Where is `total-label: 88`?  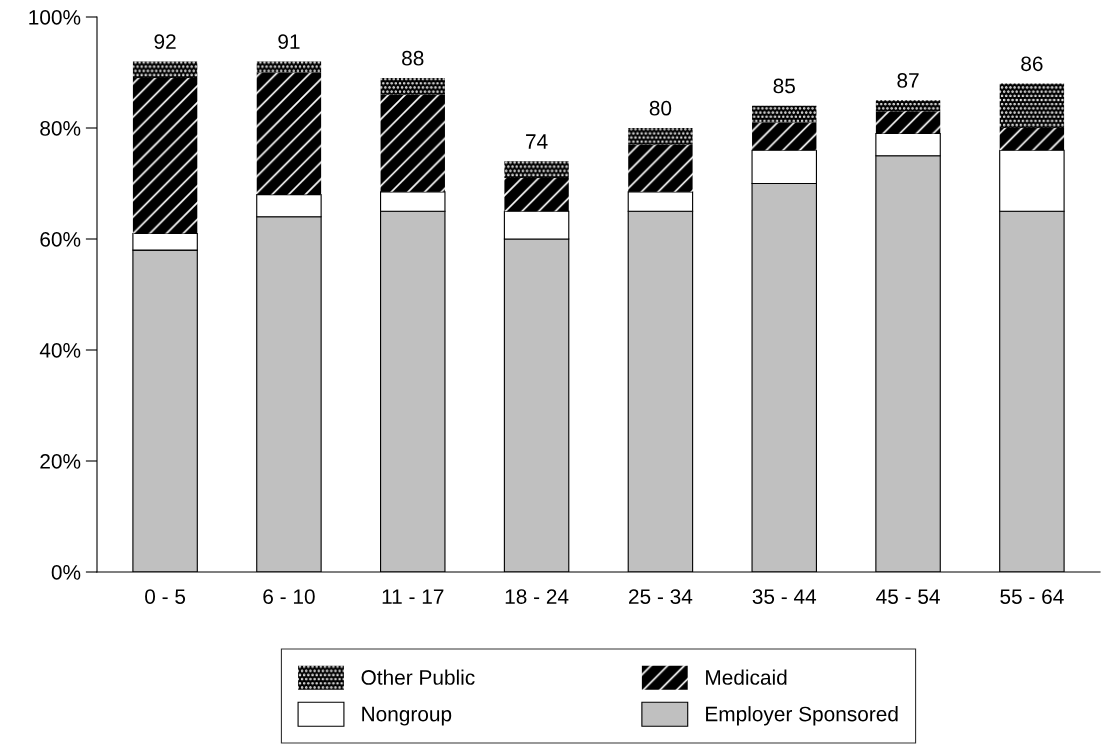 total-label: 88 is located at coordinates (413, 58).